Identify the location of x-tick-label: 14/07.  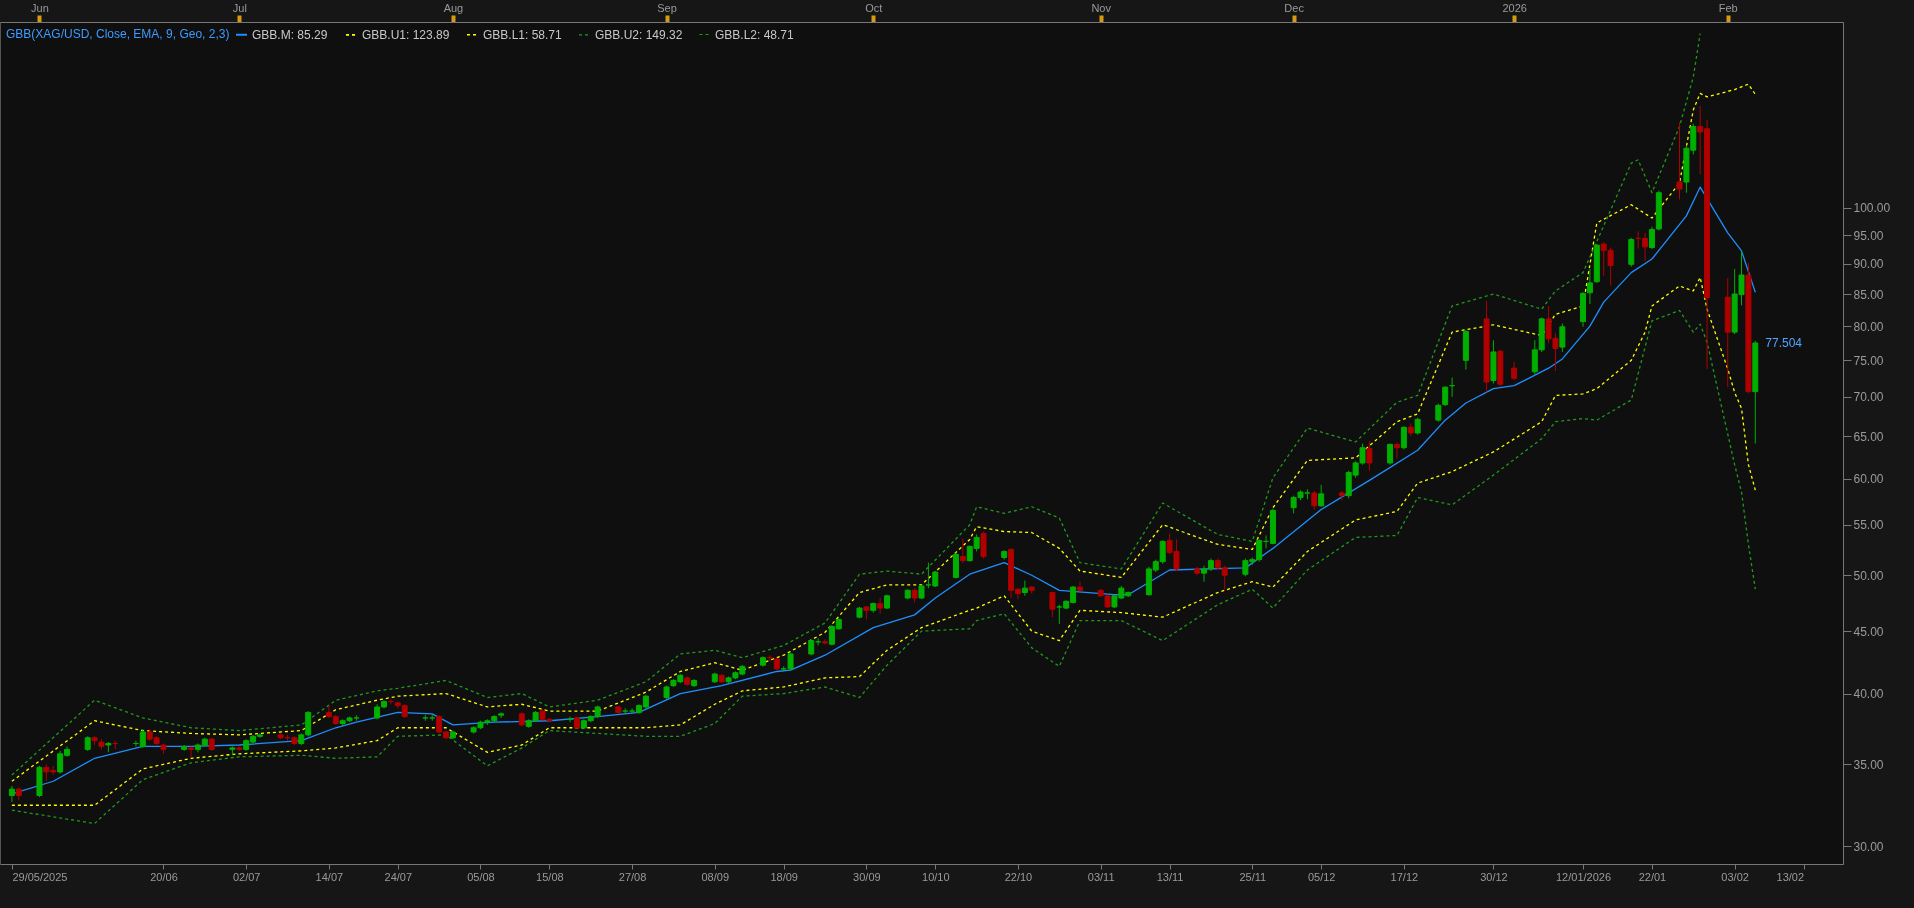
(329, 876).